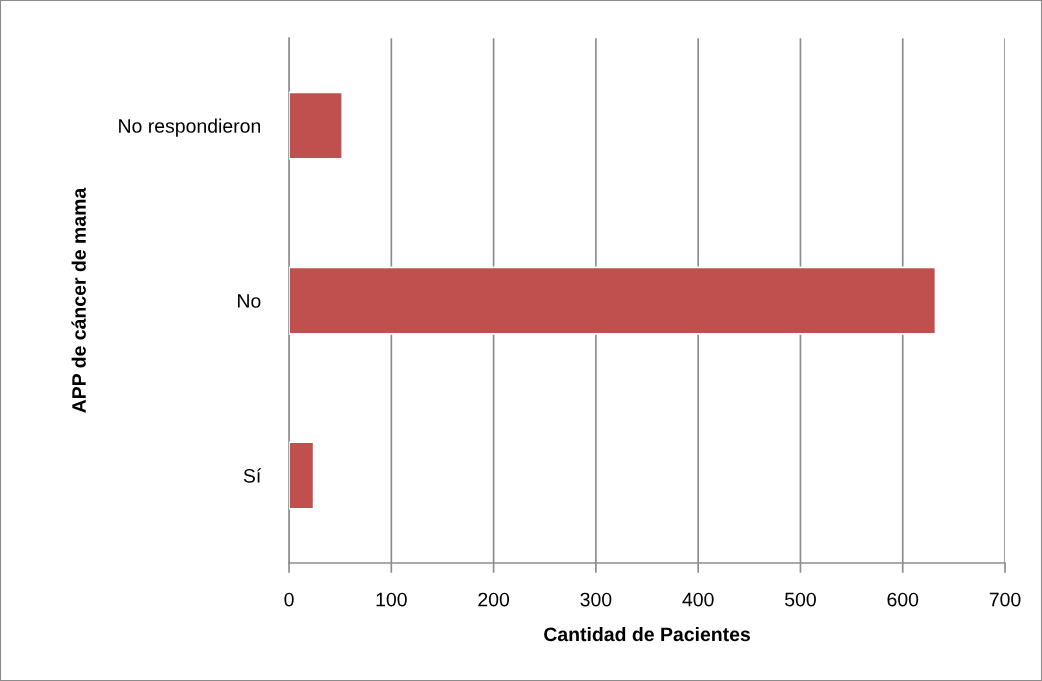  Describe the element at coordinates (647, 634) in the screenshot. I see `x-axis-title: Cantidad de Pacientes` at that location.